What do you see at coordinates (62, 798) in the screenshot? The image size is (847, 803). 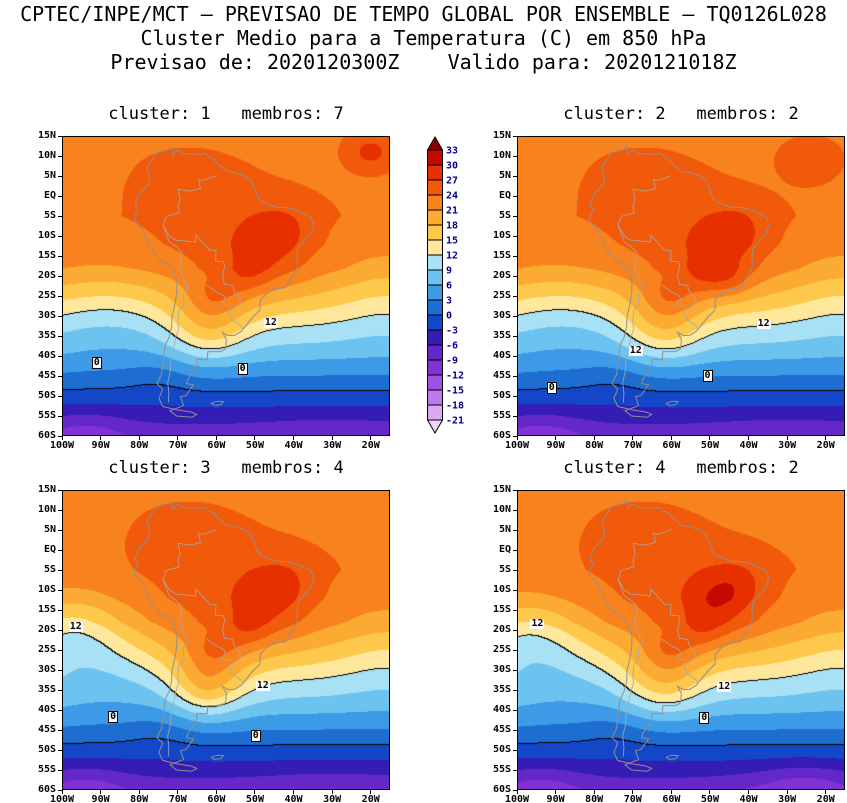 I see `lon-tick-label: 100W` at bounding box center [62, 798].